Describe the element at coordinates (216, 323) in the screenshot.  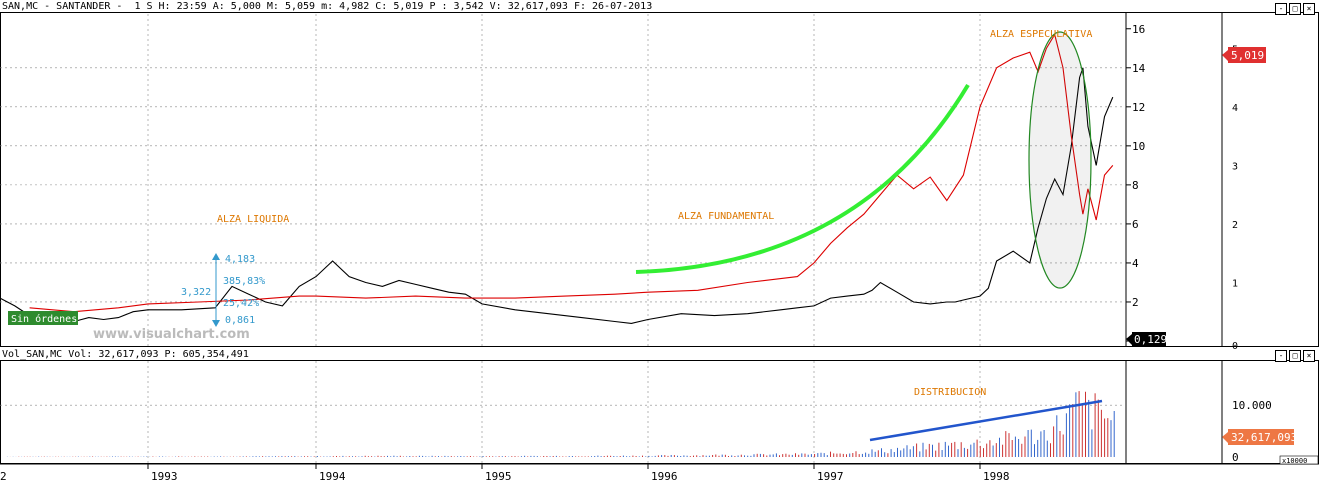
I see `measure-arrow-down` at that location.